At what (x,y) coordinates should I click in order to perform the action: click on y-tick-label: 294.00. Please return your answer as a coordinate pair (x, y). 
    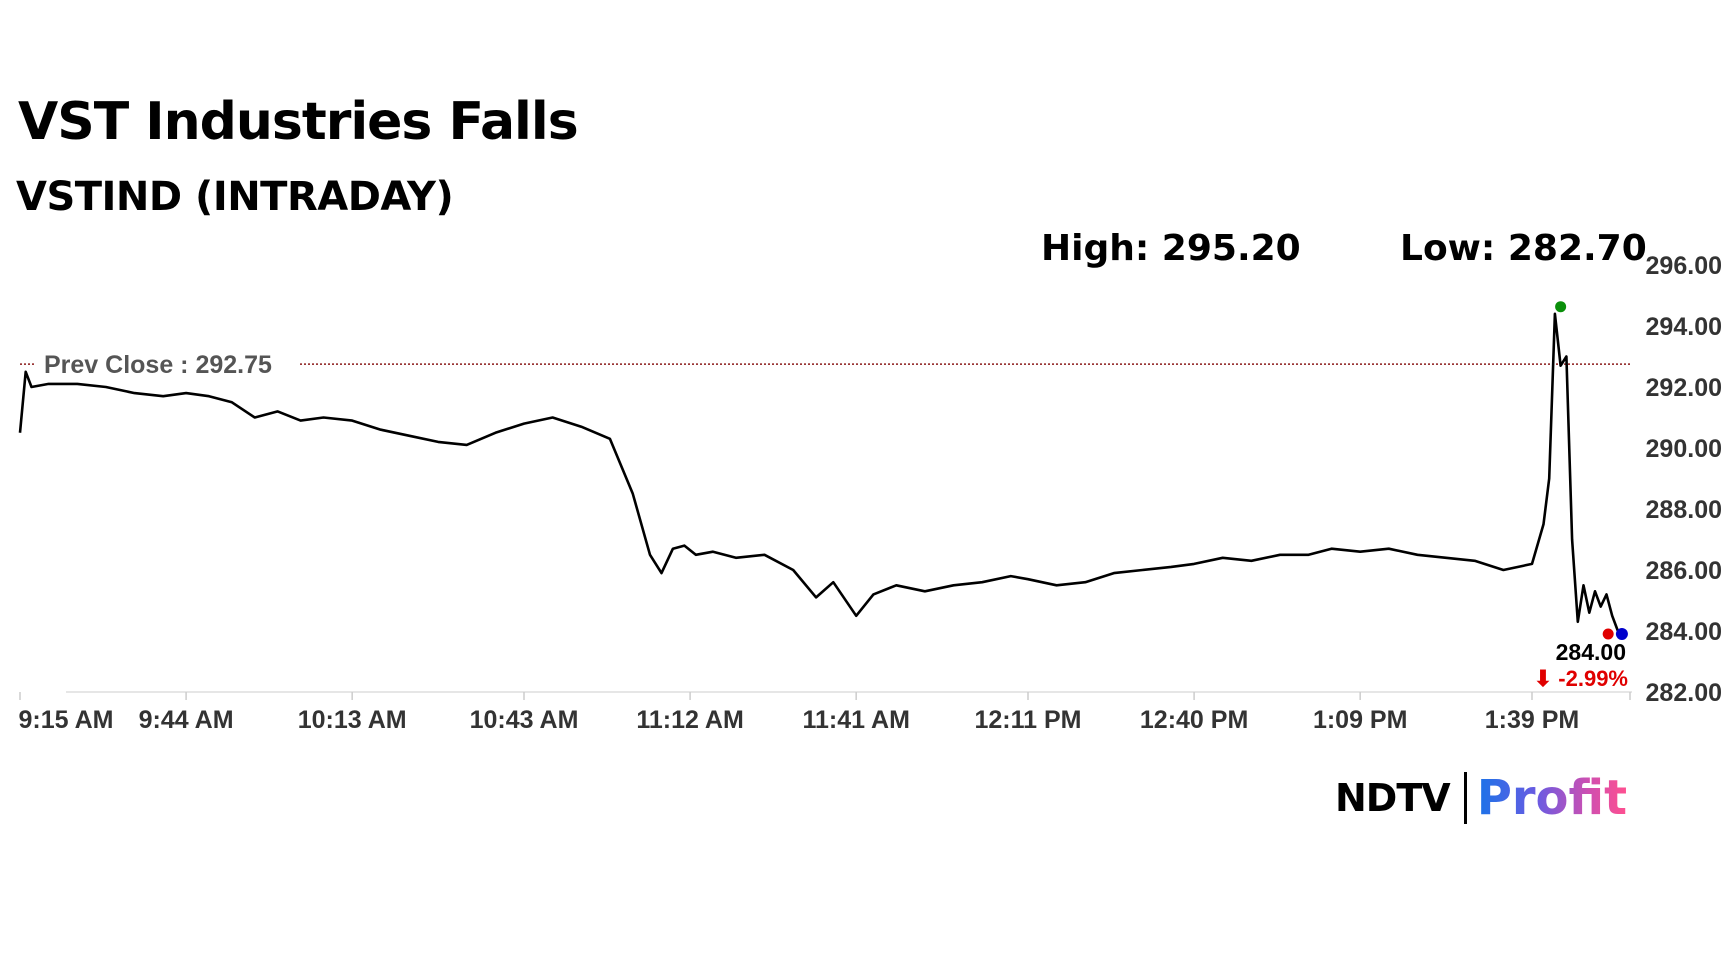
    Looking at the image, I should click on (1684, 327).